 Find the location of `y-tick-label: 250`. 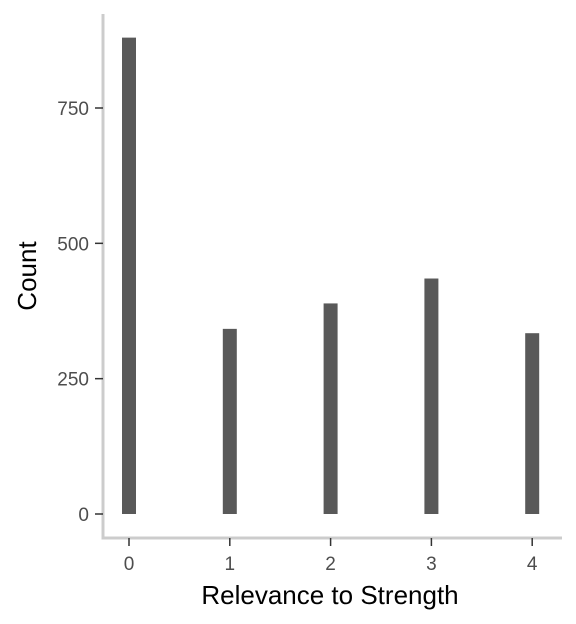

y-tick-label: 250 is located at coordinates (73, 380).